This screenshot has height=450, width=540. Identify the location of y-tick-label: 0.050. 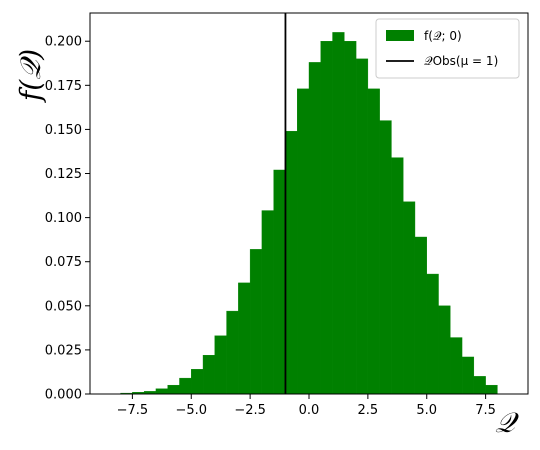
(63, 306).